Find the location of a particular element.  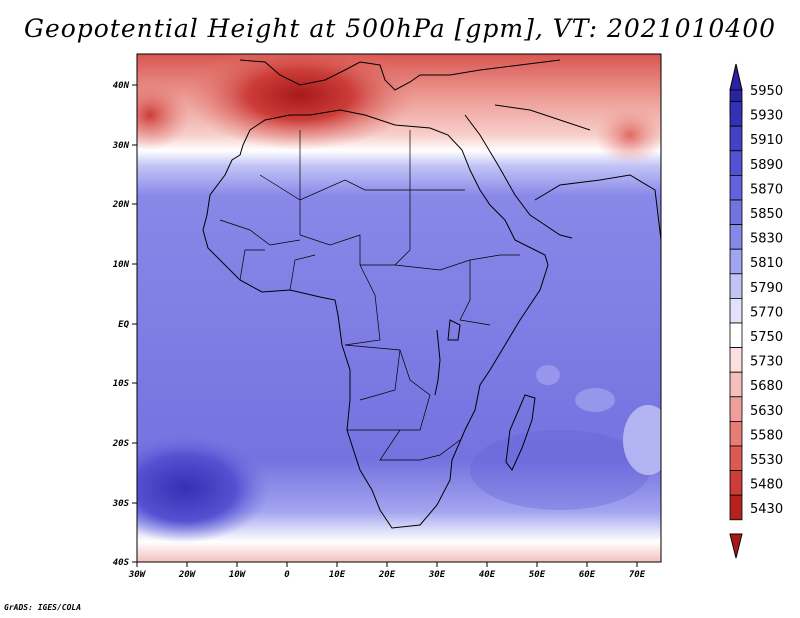

colorbar-label: 5850 is located at coordinates (766, 214).